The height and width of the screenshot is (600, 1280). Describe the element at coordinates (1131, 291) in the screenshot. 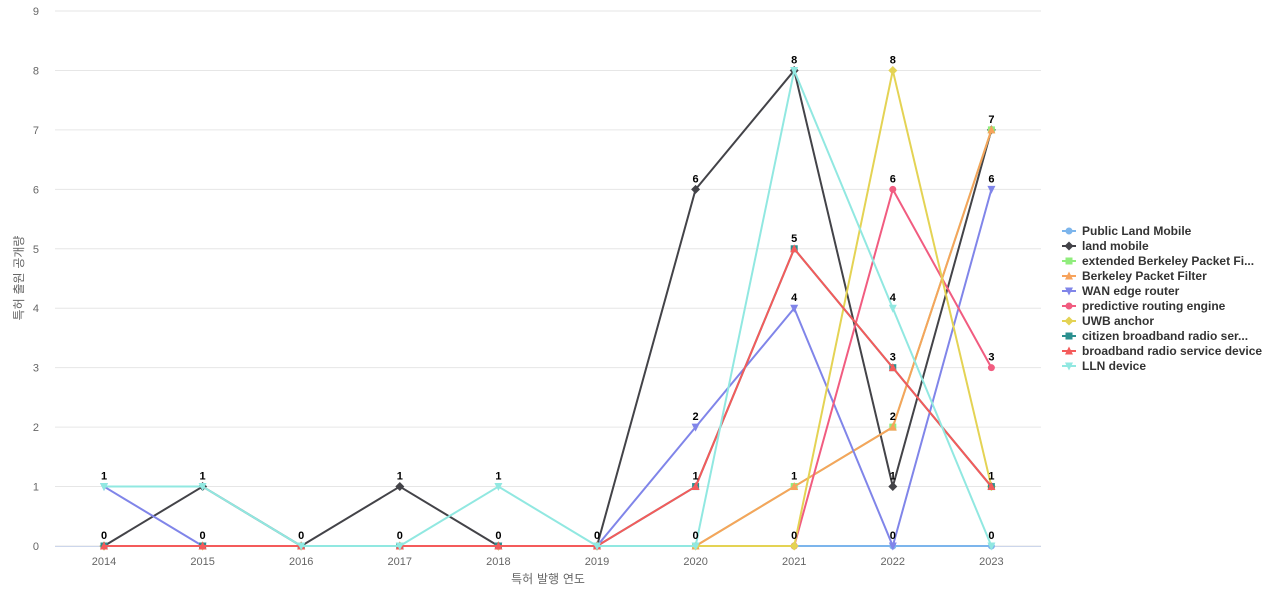

I see `legend-label: WAN edge router` at that location.